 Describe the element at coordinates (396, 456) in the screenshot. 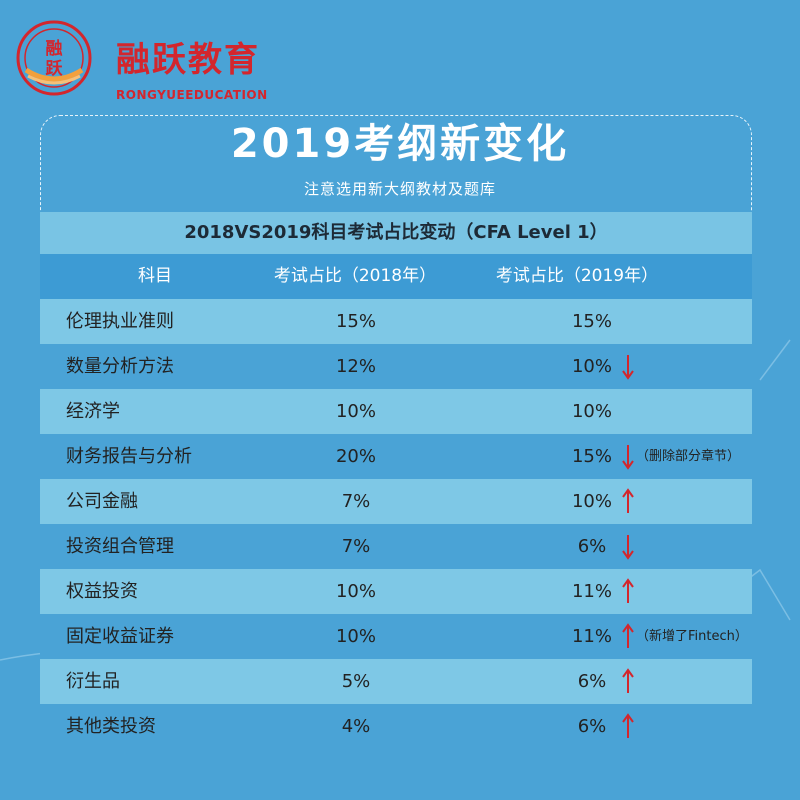

I see `table-row: 财务报告与分析 20% 15% （删除部分章节）` at that location.